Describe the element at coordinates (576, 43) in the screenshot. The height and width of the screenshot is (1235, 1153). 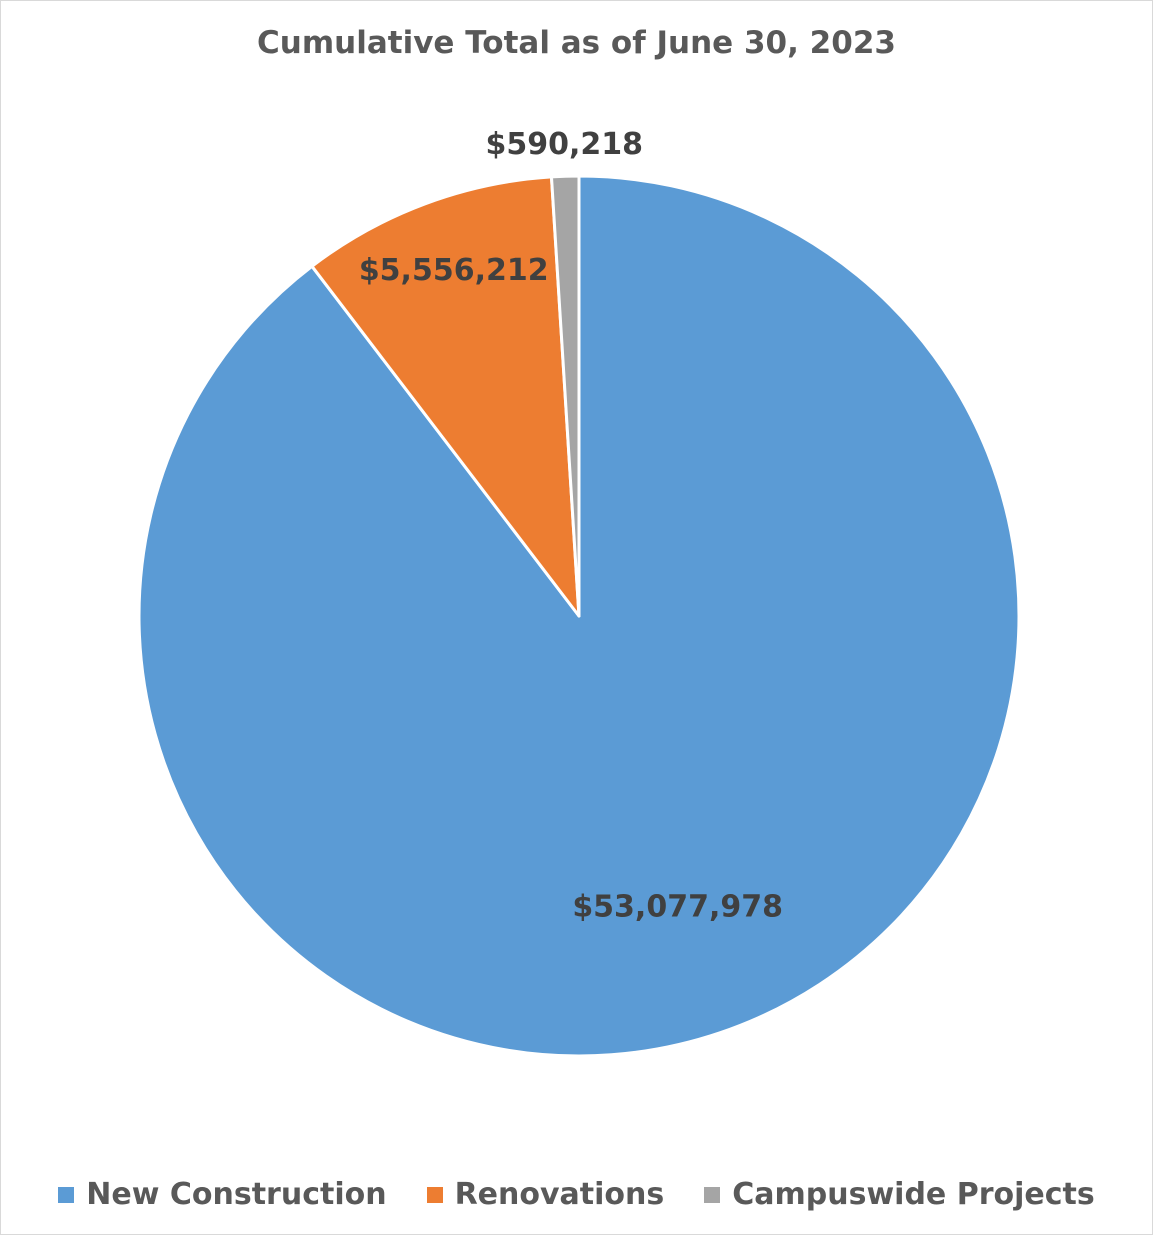
I see `chart-title: Cumulative Total as of June 30, 2023` at that location.